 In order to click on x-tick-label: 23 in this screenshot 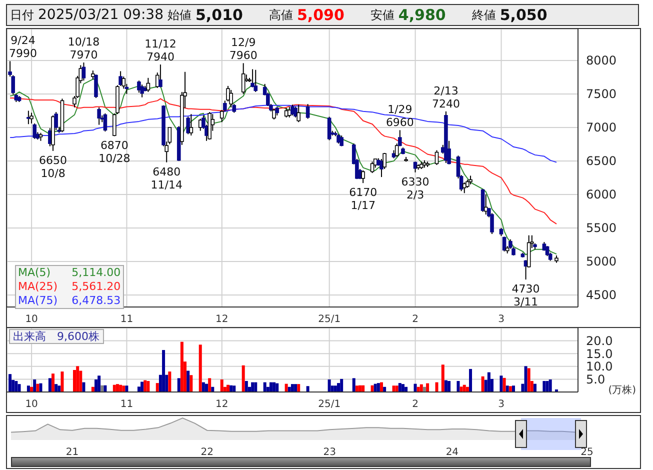, I will do `click(329, 452)`.